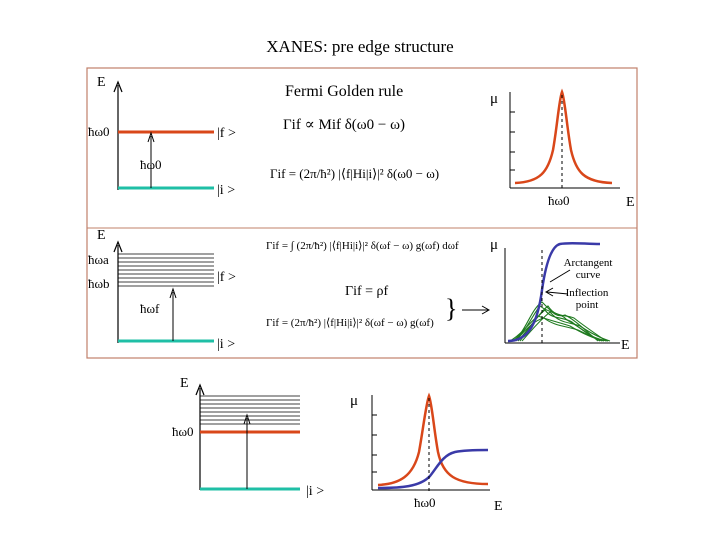 Image resolution: width=720 pixels, height=540 pixels. What do you see at coordinates (588, 269) in the screenshot?
I see `arctangent-annotation: Arctangent curve` at bounding box center [588, 269].